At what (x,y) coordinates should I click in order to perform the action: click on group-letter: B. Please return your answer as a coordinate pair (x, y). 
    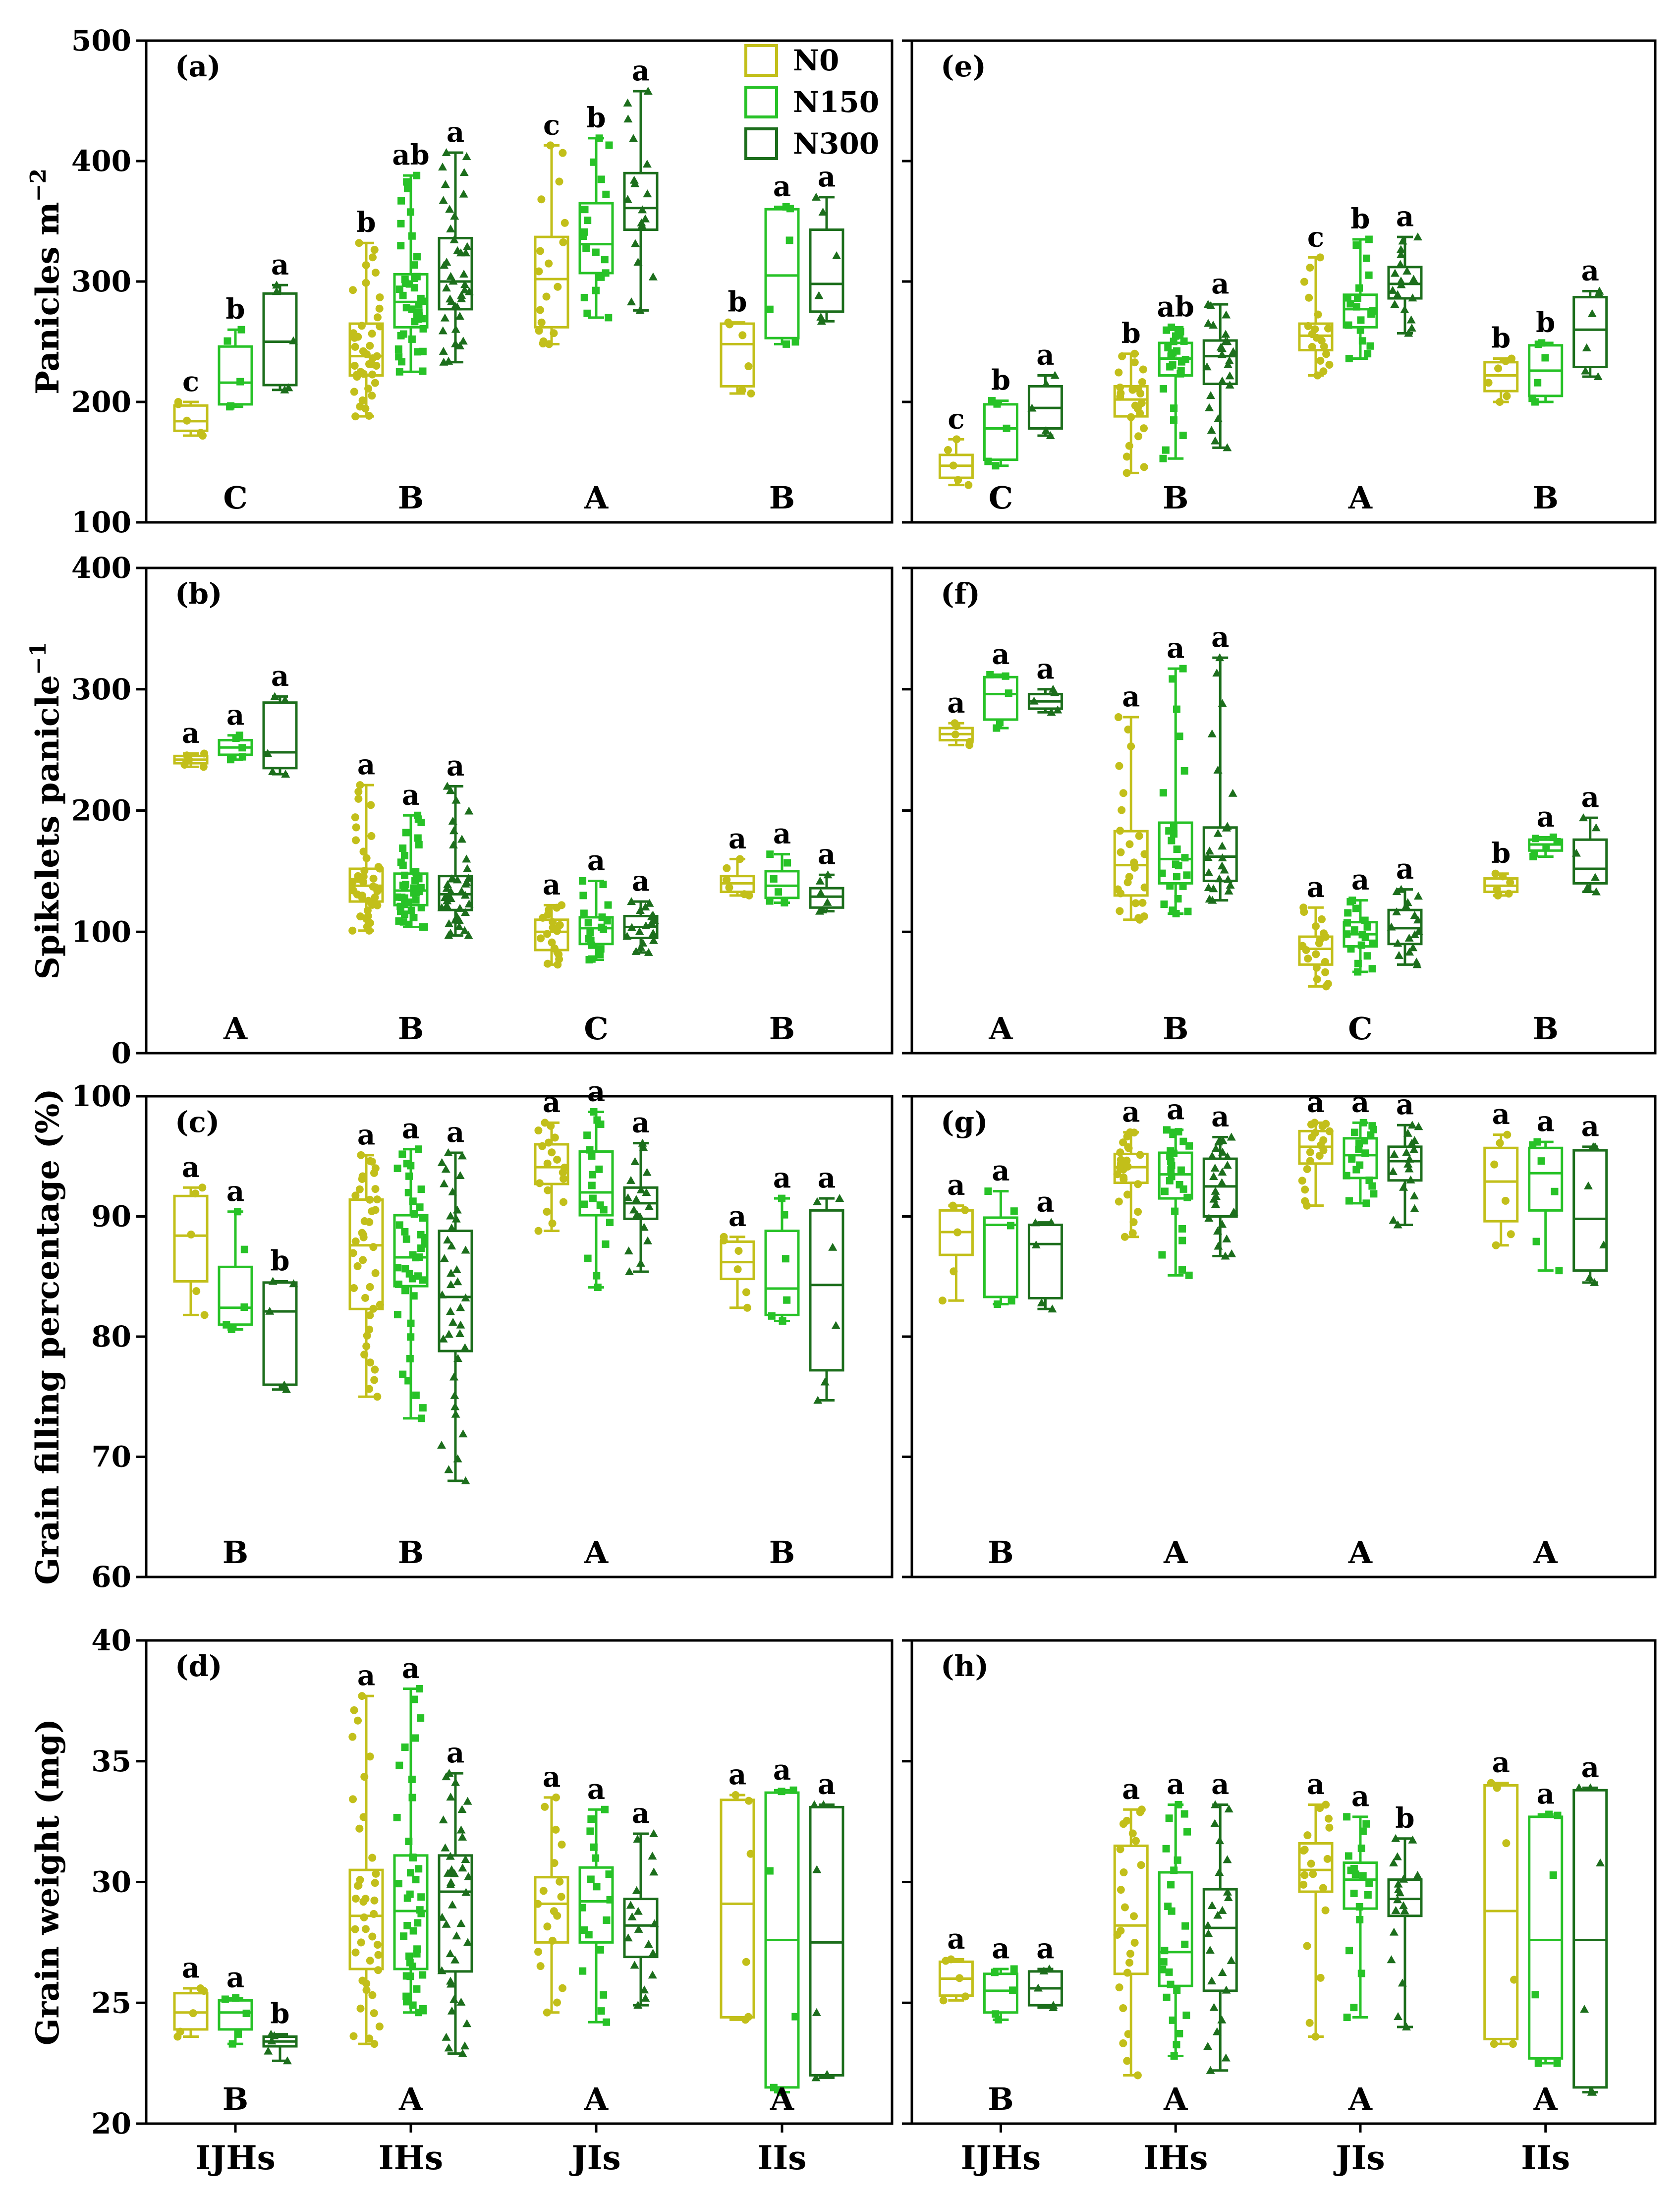
    Looking at the image, I should click on (782, 498).